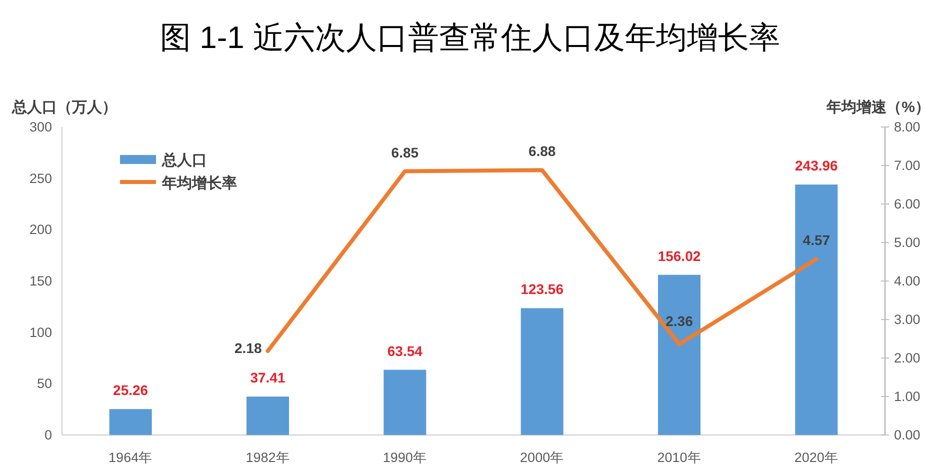 Image resolution: width=940 pixels, height=471 pixels. Describe the element at coordinates (40, 127) in the screenshot. I see `y-tick-label: 300` at that location.